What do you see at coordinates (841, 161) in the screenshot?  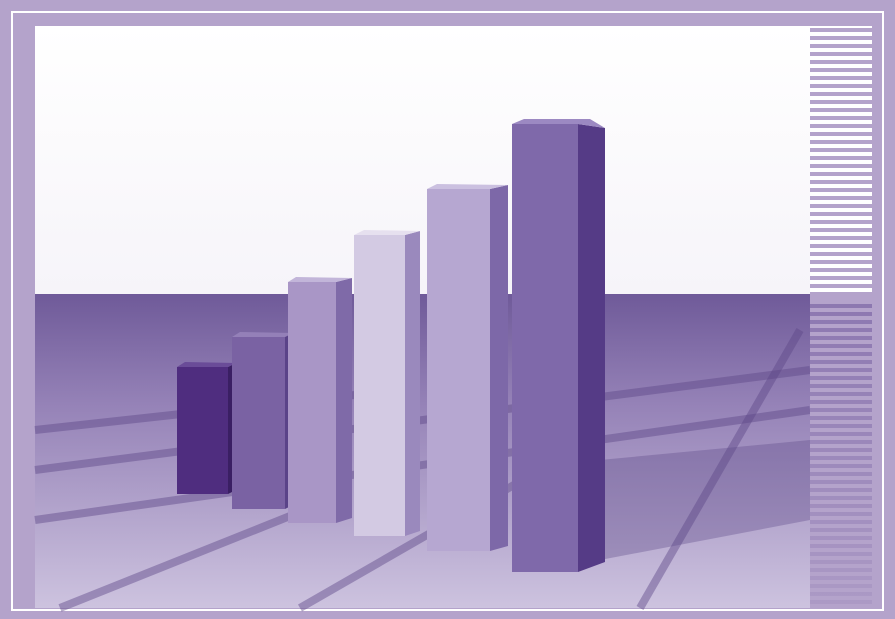 I see `stripes` at bounding box center [841, 161].